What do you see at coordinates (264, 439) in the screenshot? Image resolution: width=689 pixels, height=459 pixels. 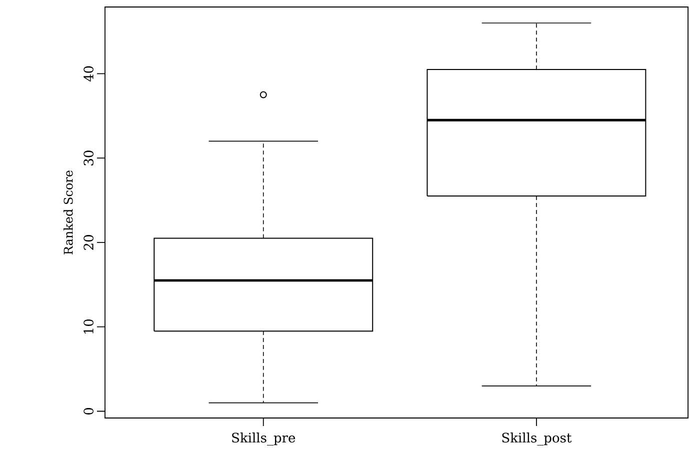 I see `x-tick-label: Skills_pre` at bounding box center [264, 439].